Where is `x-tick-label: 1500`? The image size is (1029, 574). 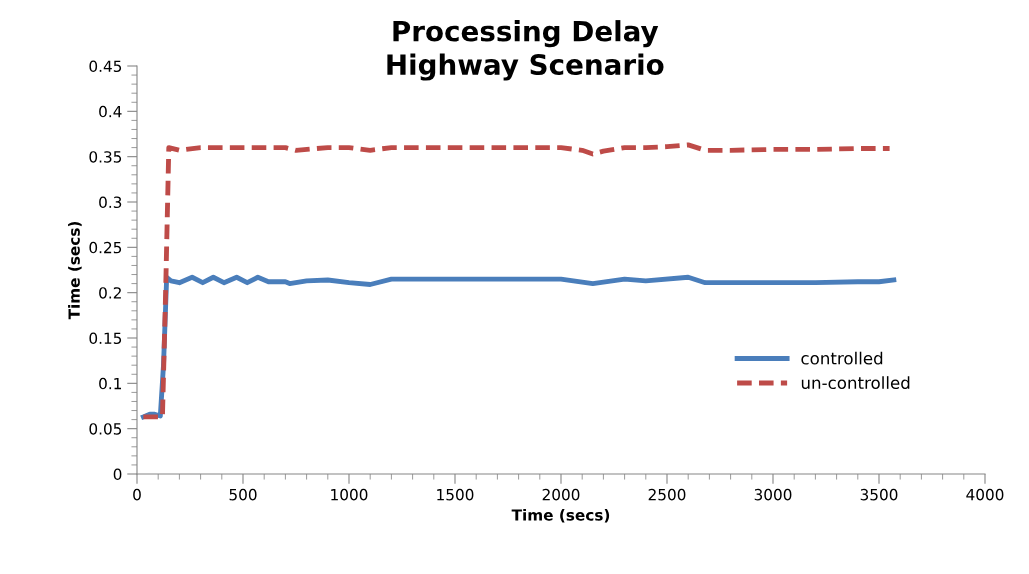
x-tick-label: 1500 is located at coordinates (455, 494).